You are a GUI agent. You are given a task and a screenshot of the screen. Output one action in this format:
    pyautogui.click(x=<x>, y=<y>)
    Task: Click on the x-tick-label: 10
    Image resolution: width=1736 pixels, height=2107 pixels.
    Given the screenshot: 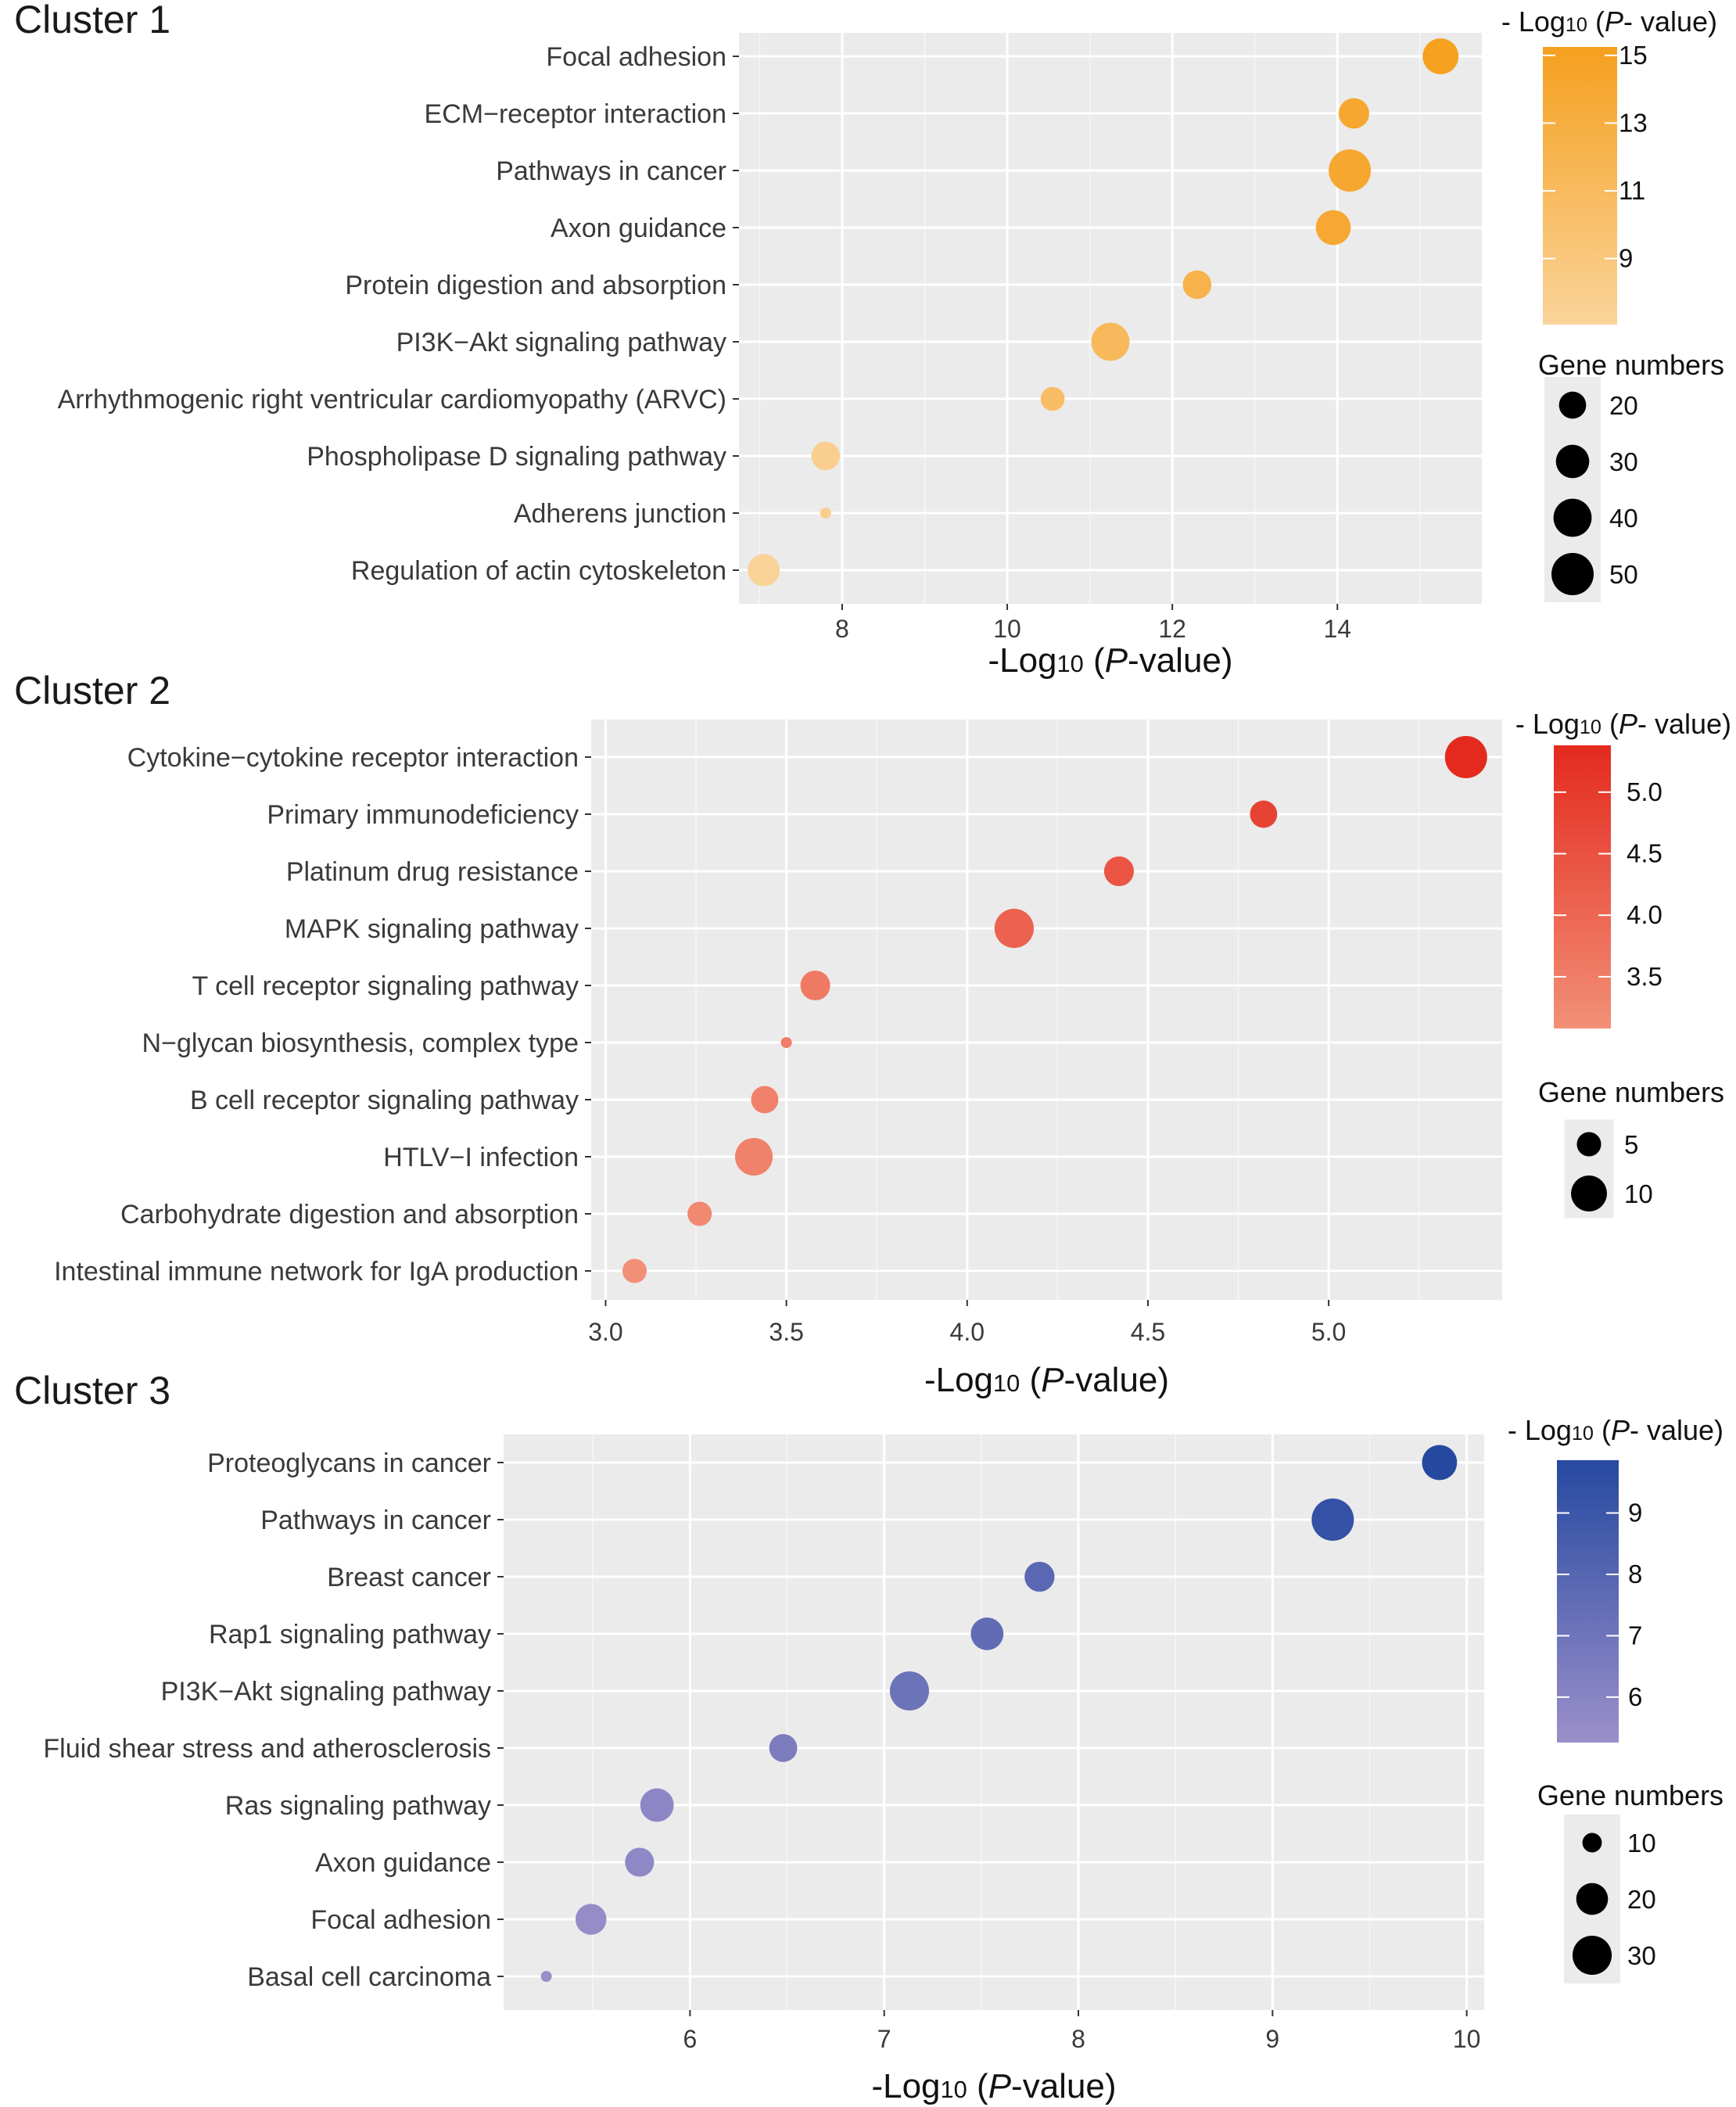 What is the action you would take?
    pyautogui.click(x=1467, y=2039)
    